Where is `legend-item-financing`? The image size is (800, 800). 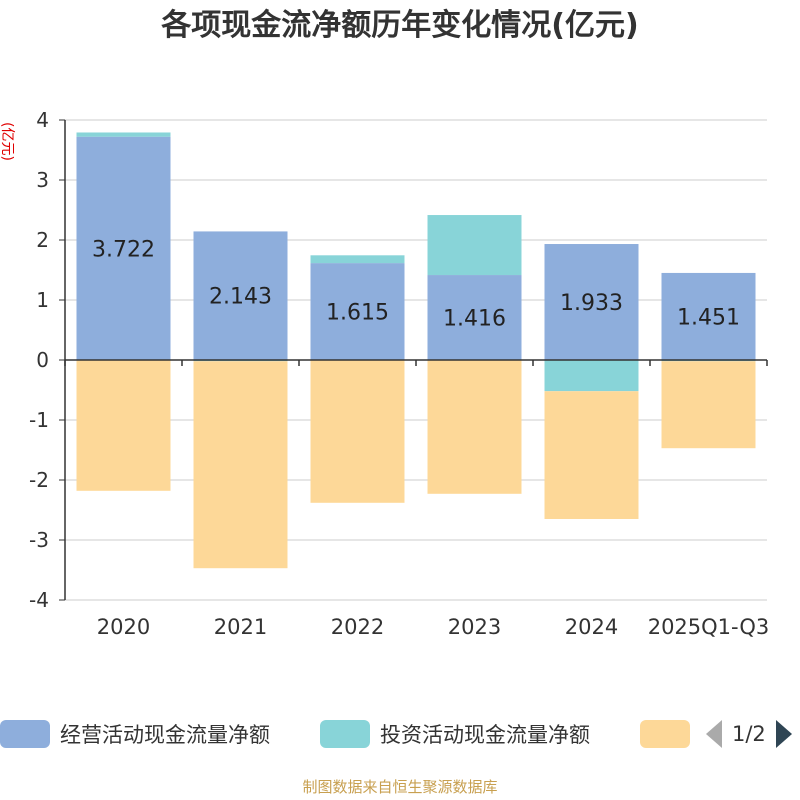 legend-item-financing is located at coordinates (670, 734).